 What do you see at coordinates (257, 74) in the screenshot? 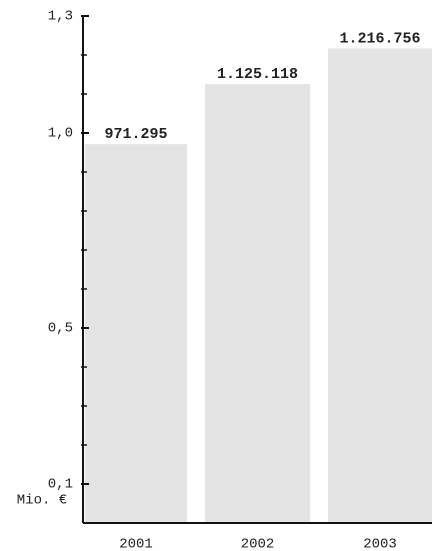
I see `value-label: 1.125.118` at bounding box center [257, 74].